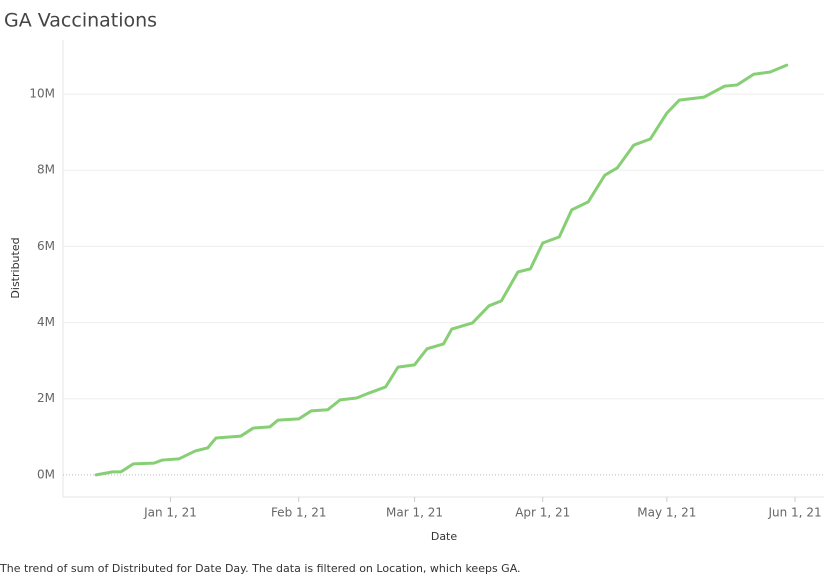  I want to click on x-tick-label: Mar 1, 21, so click(414, 513).